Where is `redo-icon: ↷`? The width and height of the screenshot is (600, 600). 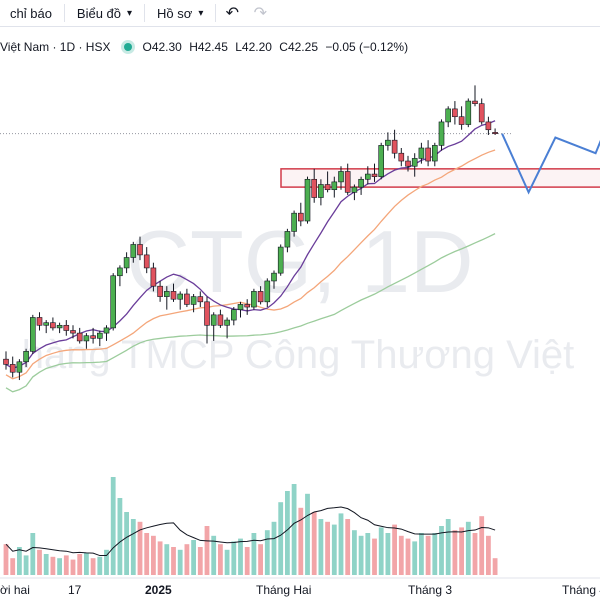
redo-icon: ↷ is located at coordinates (260, 13).